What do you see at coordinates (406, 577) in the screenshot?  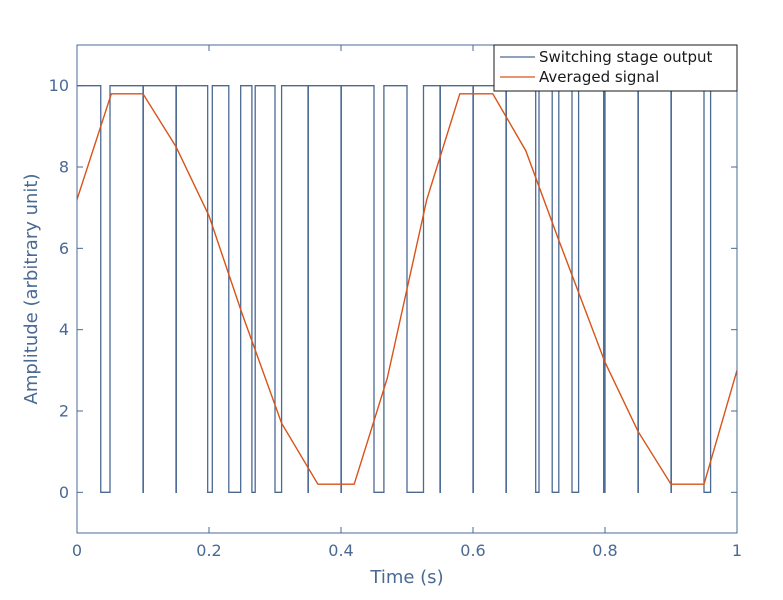 I see `x-axis-label: Time (s)` at bounding box center [406, 577].